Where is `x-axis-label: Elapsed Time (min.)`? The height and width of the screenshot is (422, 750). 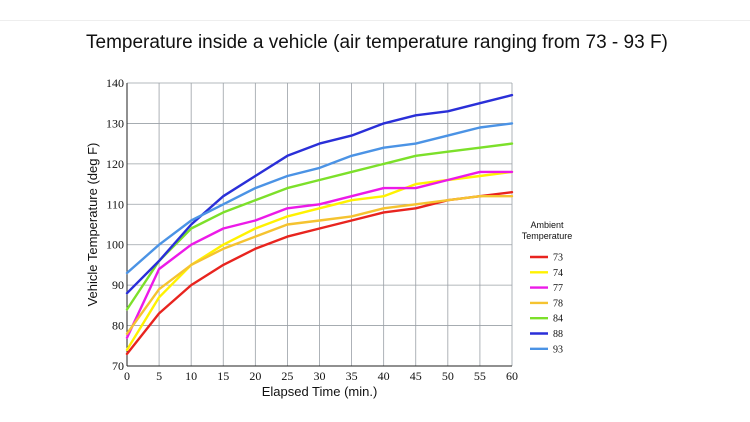 x-axis-label: Elapsed Time (min.) is located at coordinates (320, 391).